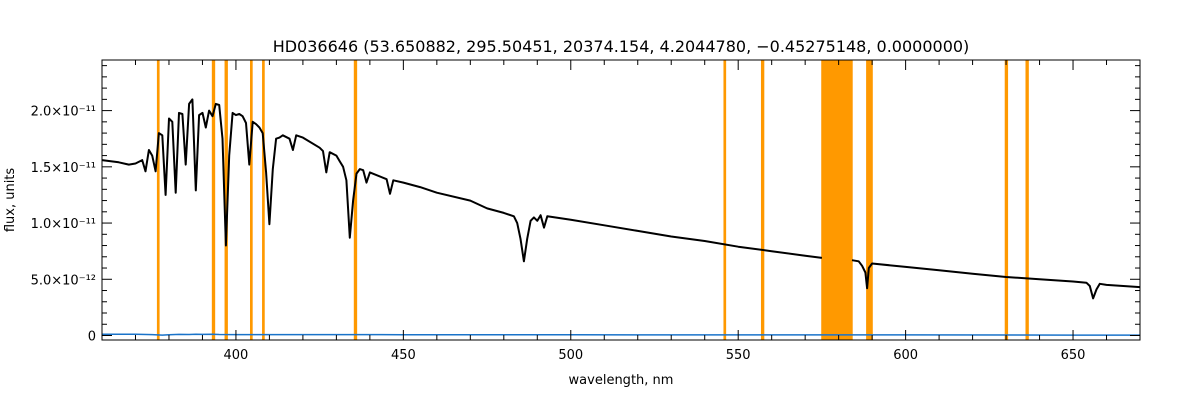 The width and height of the screenshot is (1200, 400). I want to click on x-tick-label: 500, so click(570, 355).